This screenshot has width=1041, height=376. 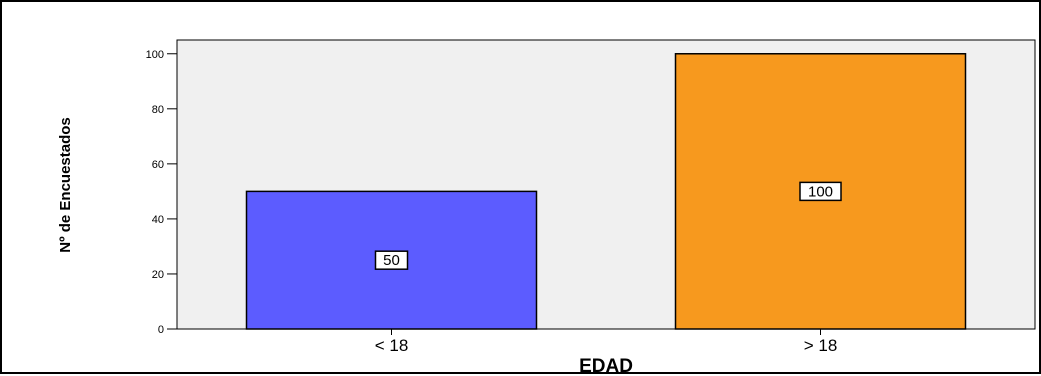 I want to click on x-tick-label: > 18, so click(x=821, y=345).